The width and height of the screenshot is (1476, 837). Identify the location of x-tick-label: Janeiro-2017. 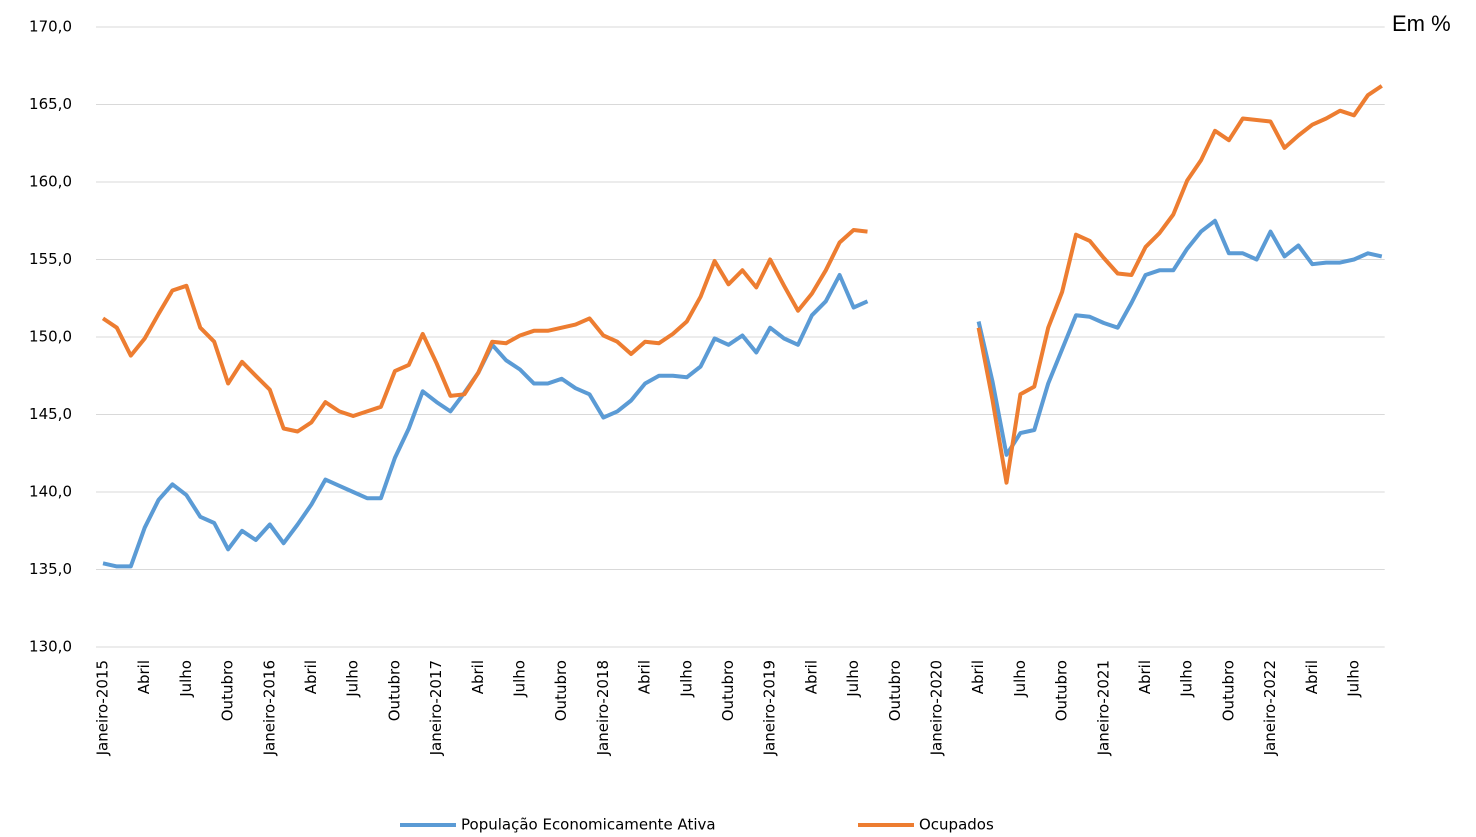
(436, 708).